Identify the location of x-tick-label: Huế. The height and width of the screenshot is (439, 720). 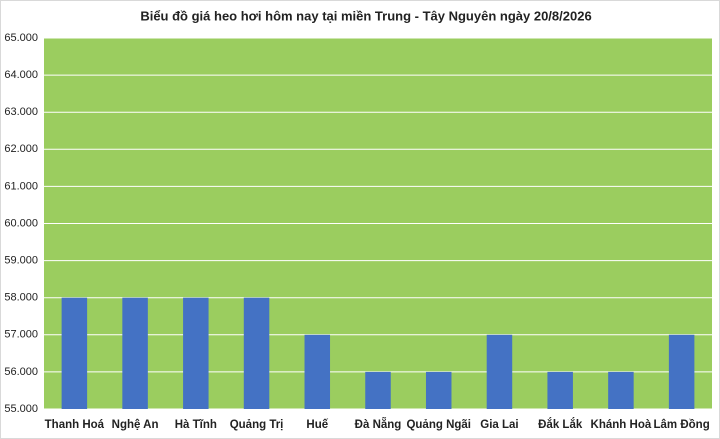
(317, 425).